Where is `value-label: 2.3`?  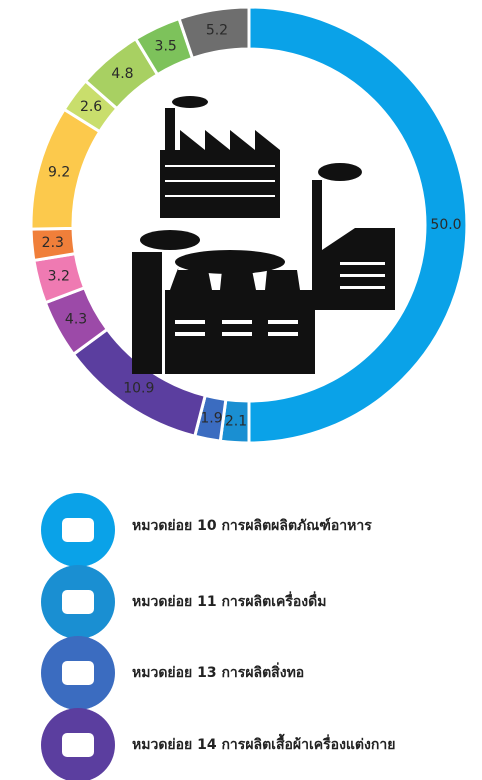
value-label: 2.3 is located at coordinates (53, 243).